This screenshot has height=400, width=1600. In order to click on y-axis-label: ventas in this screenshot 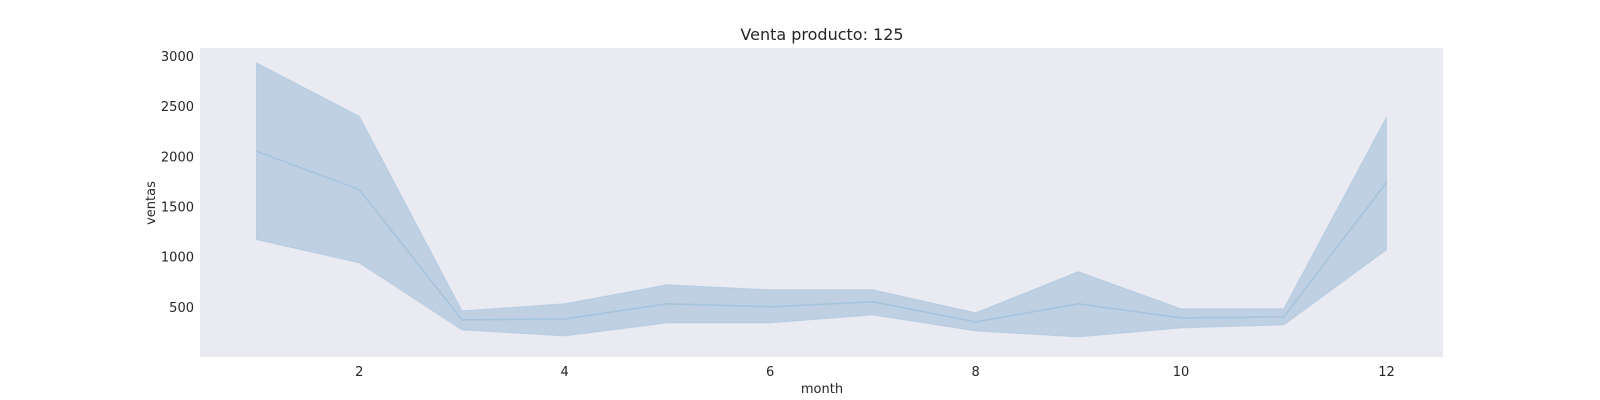, I will do `click(151, 203)`.